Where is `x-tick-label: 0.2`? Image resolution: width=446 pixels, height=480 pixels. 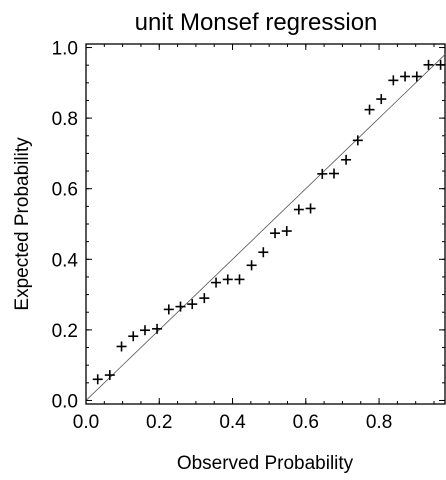 x-tick-label: 0.2 is located at coordinates (159, 422).